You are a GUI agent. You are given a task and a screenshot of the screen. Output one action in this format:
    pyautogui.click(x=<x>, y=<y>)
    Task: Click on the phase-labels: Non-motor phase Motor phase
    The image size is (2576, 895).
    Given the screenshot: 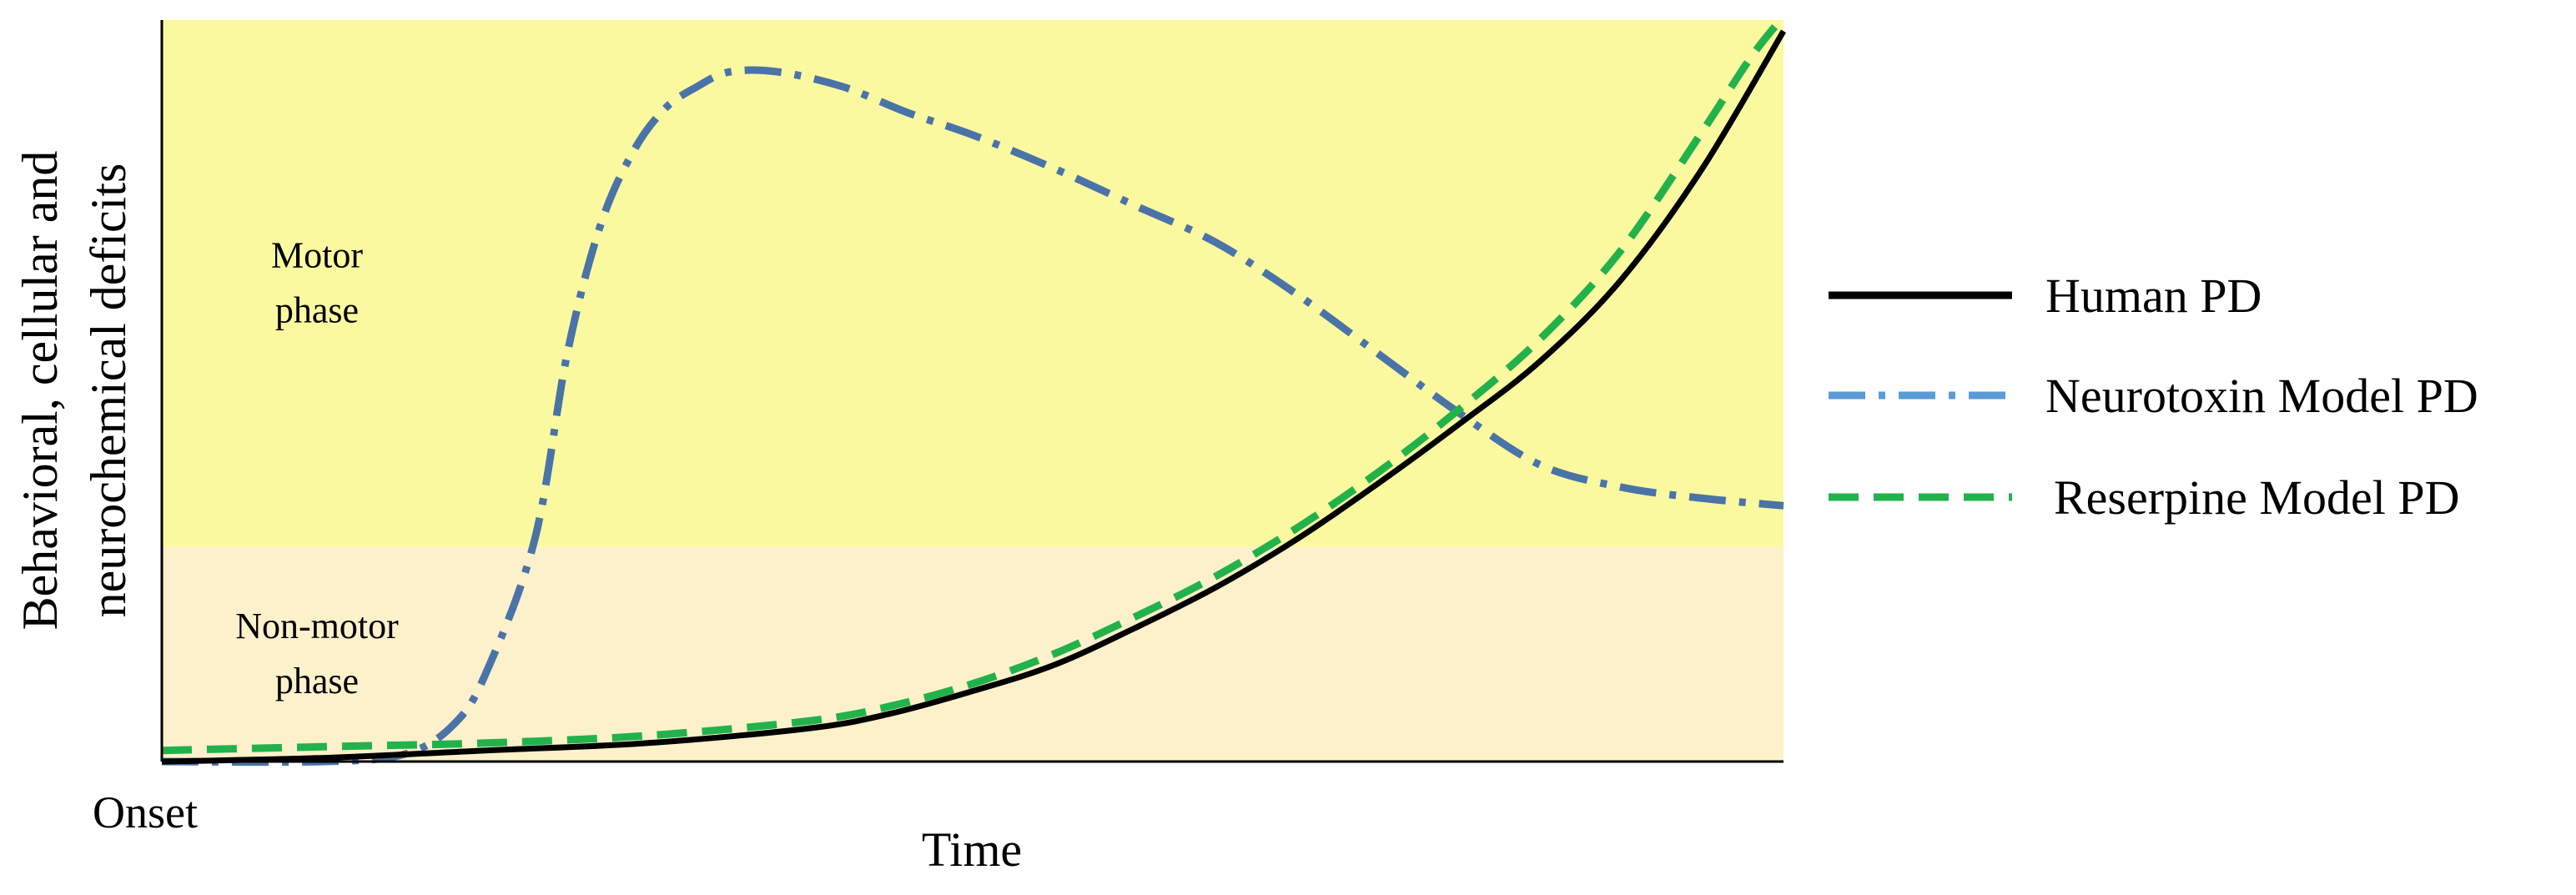 What is the action you would take?
    pyautogui.click(x=317, y=468)
    